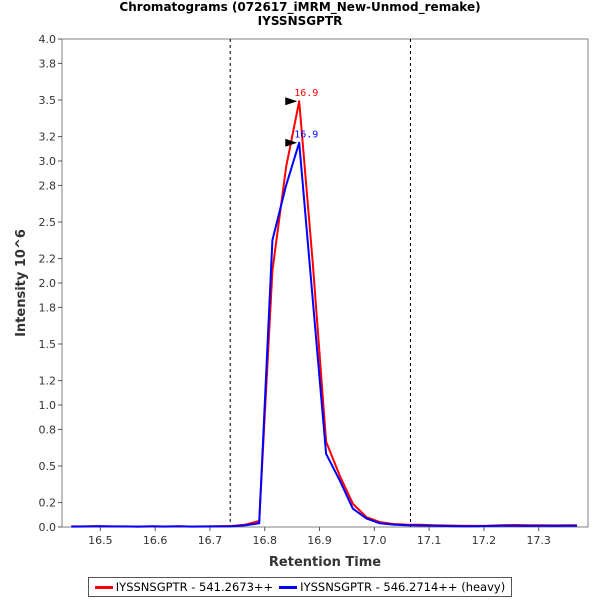  What do you see at coordinates (155, 540) in the screenshot?
I see `x-tick-label: 16.6` at bounding box center [155, 540].